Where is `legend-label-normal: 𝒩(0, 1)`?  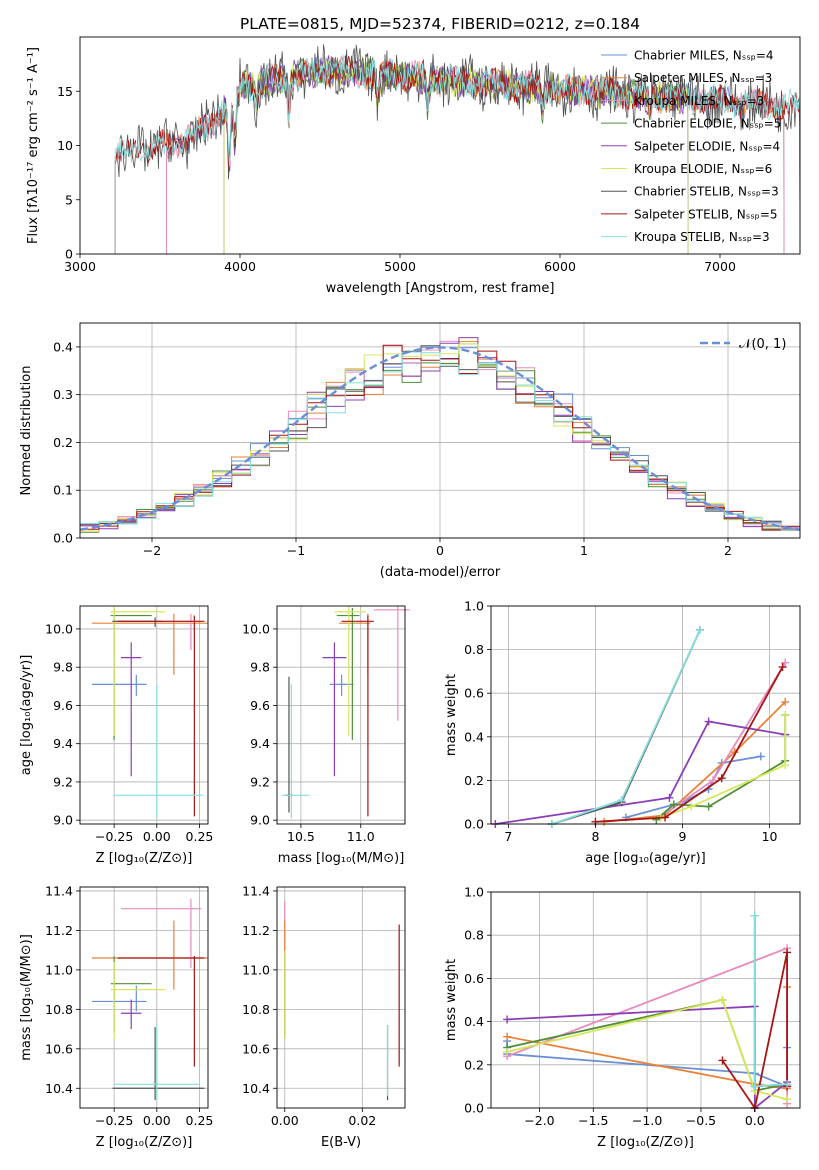 legend-label-normal: 𝒩(0, 1) is located at coordinates (762, 344).